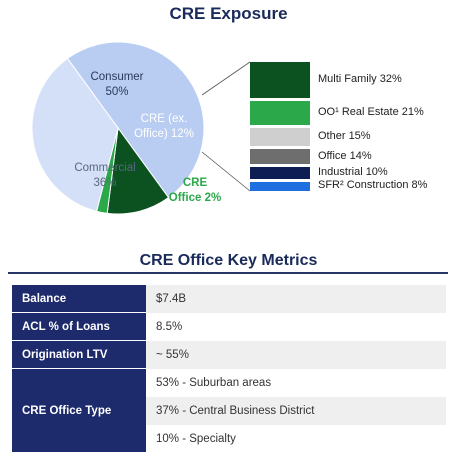  Describe the element at coordinates (79, 354) in the screenshot. I see `metric-label: Origination LTV` at that location.